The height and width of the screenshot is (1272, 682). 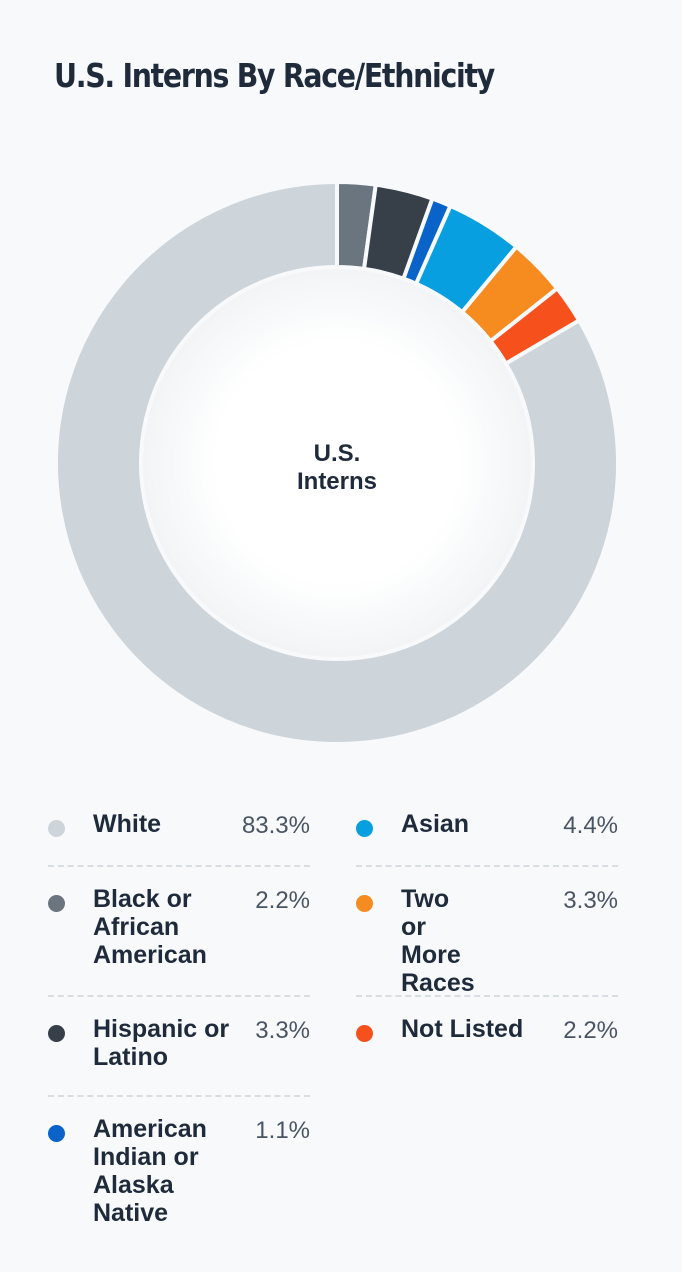 I want to click on legend-value: 1.1%, so click(x=282, y=1130).